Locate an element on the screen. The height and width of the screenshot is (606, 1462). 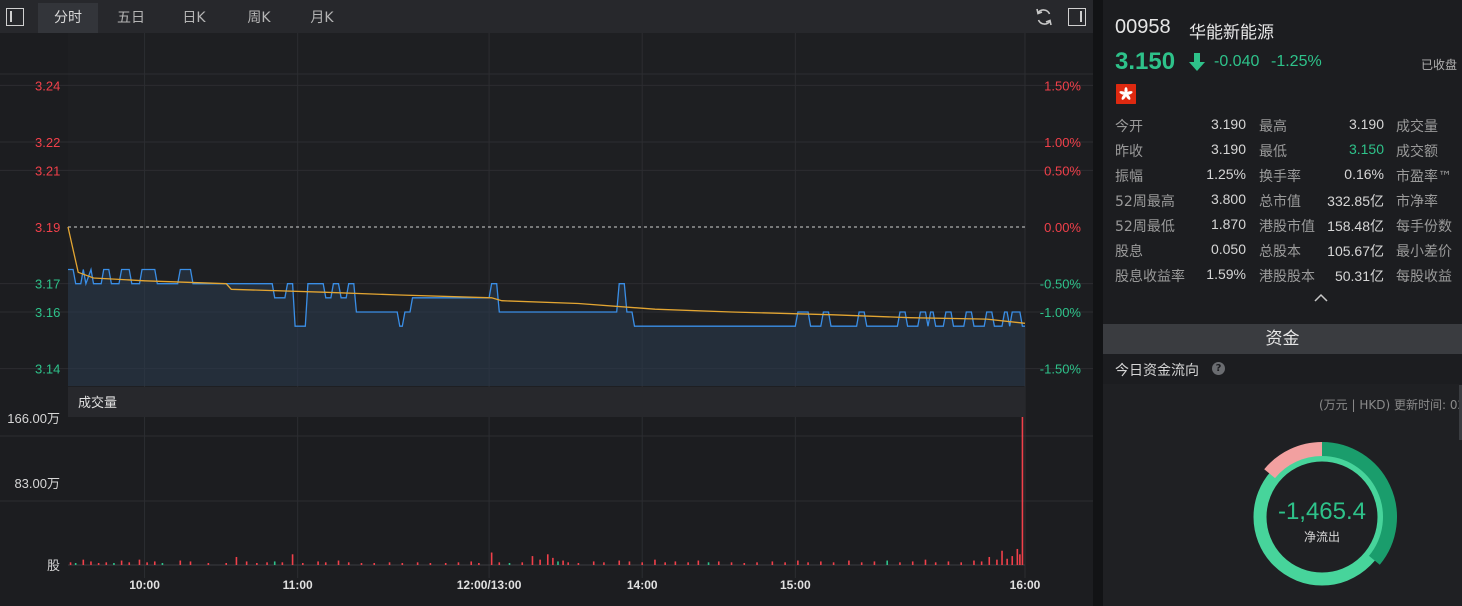
price-tick-label: 3.14 is located at coordinates (47, 369).